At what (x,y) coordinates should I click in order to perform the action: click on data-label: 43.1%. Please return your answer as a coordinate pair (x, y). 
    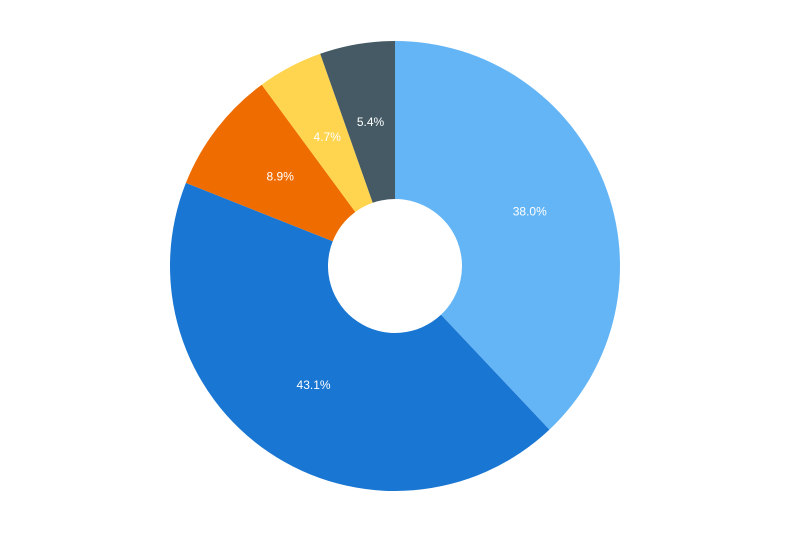
    Looking at the image, I should click on (314, 385).